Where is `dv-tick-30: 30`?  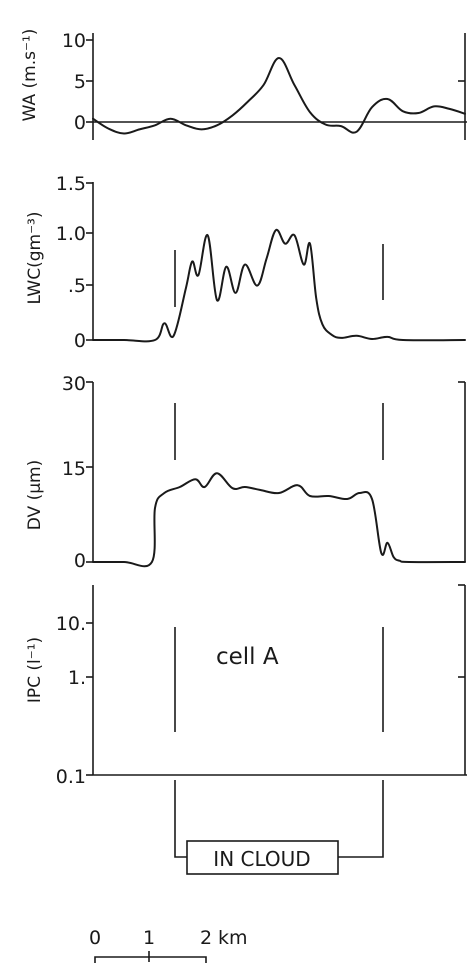
dv-tick-30: 30 is located at coordinates (74, 384).